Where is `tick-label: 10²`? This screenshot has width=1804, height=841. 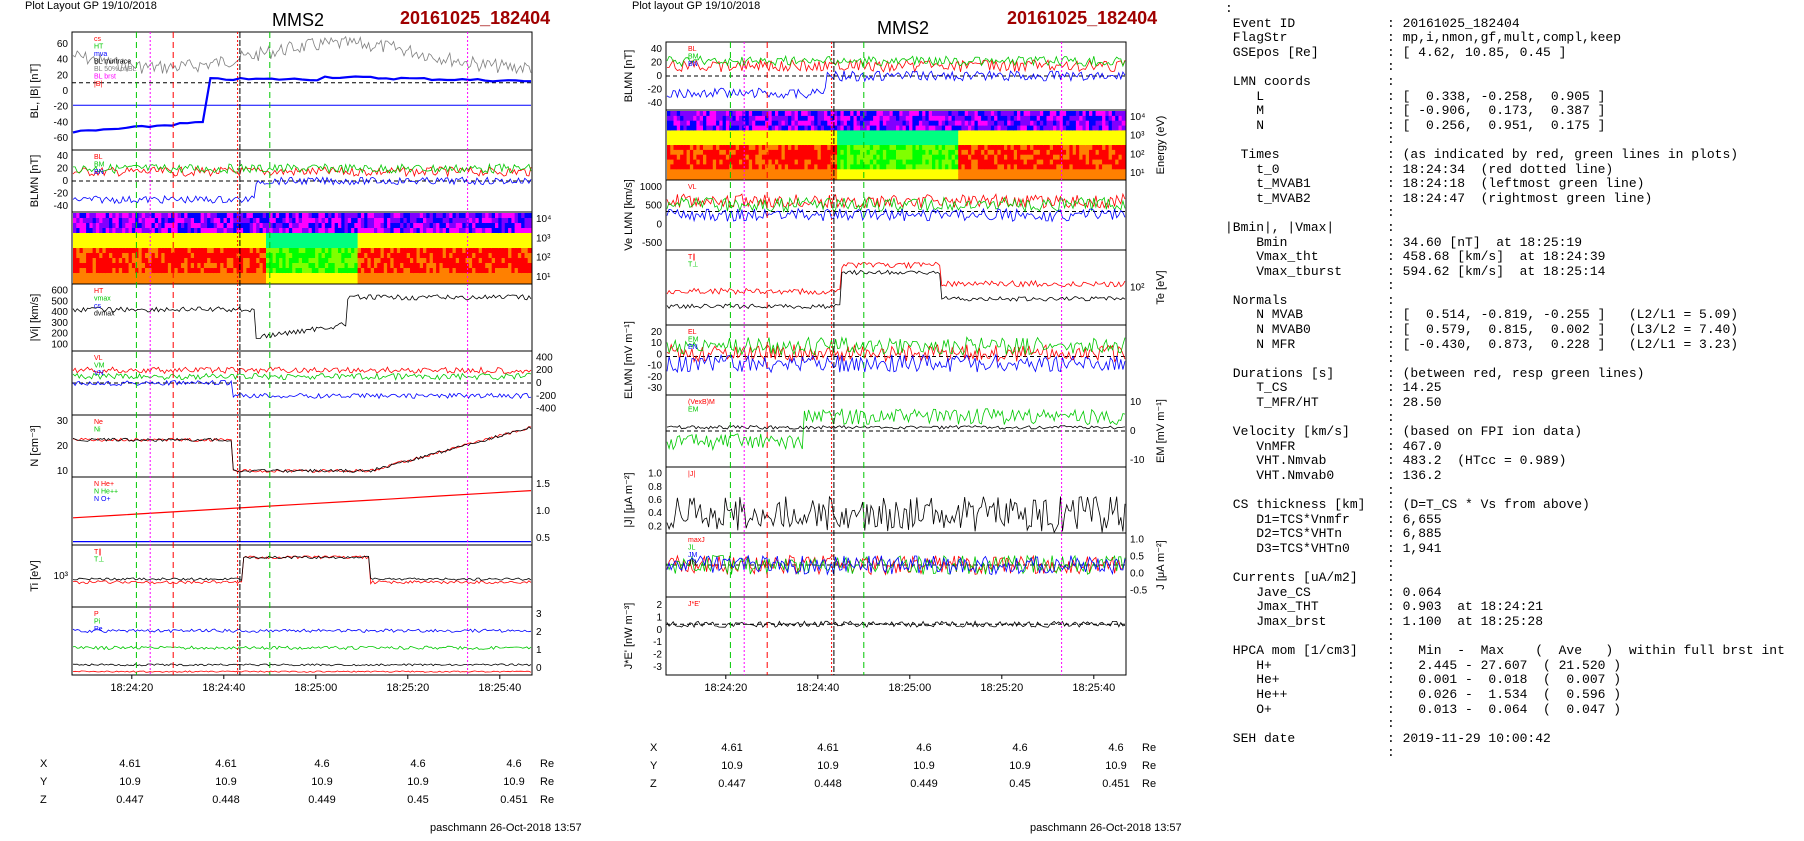 tick-label: 10² is located at coordinates (1137, 288).